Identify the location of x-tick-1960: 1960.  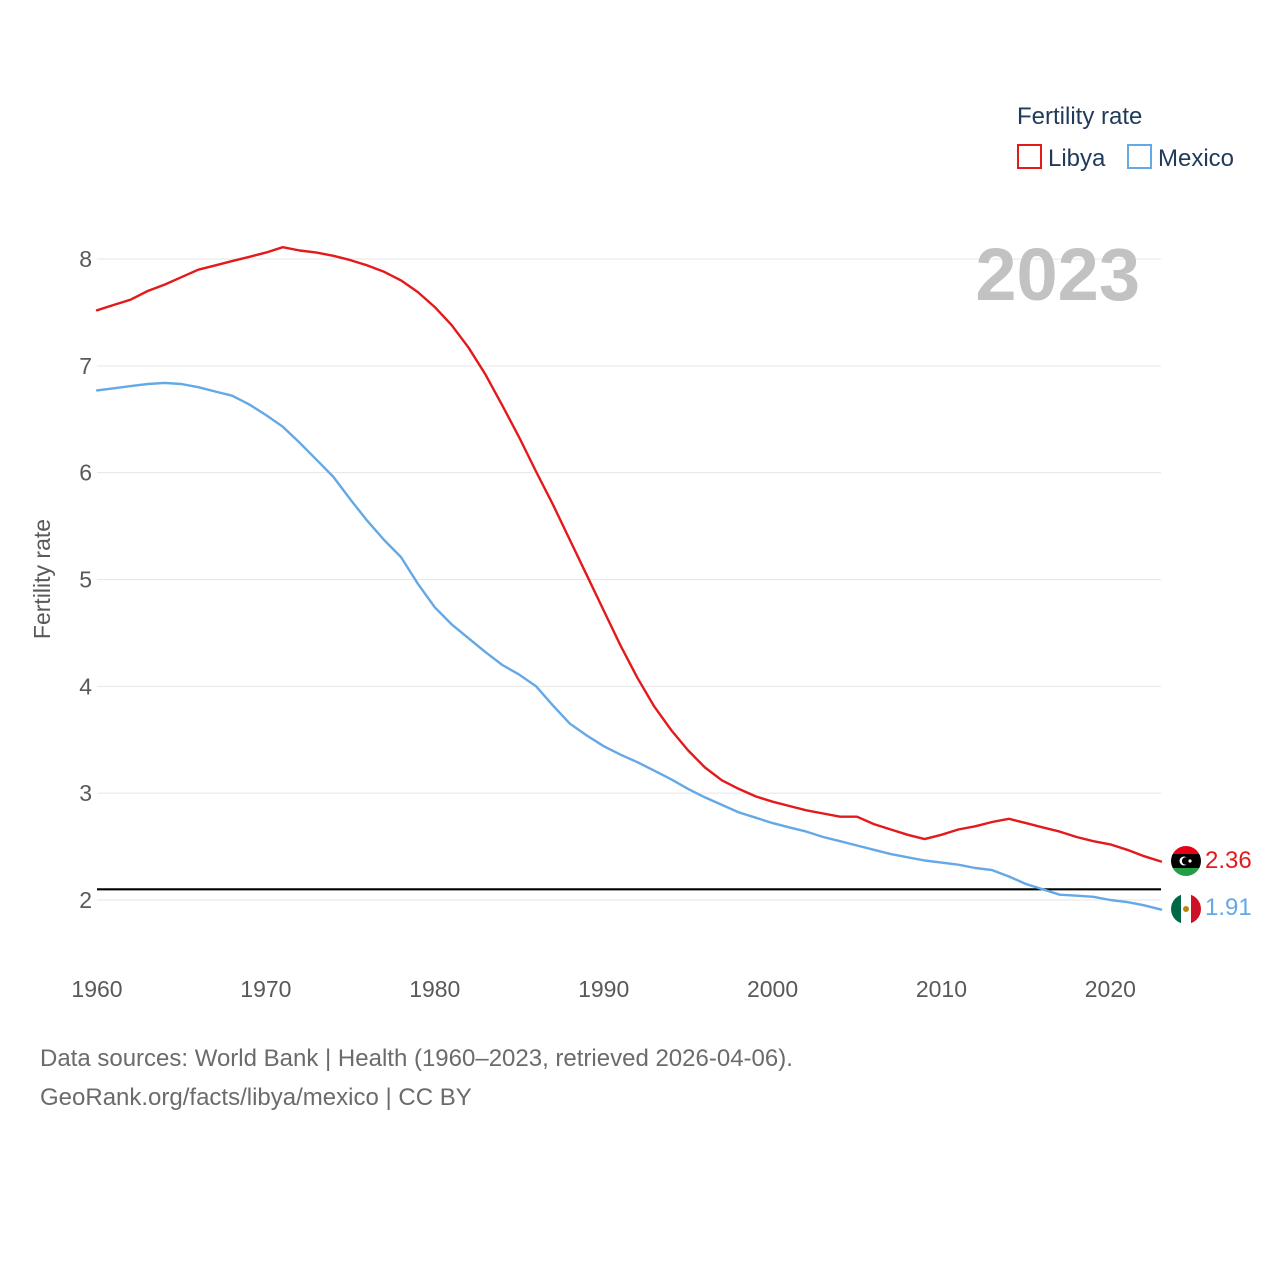
(96, 989).